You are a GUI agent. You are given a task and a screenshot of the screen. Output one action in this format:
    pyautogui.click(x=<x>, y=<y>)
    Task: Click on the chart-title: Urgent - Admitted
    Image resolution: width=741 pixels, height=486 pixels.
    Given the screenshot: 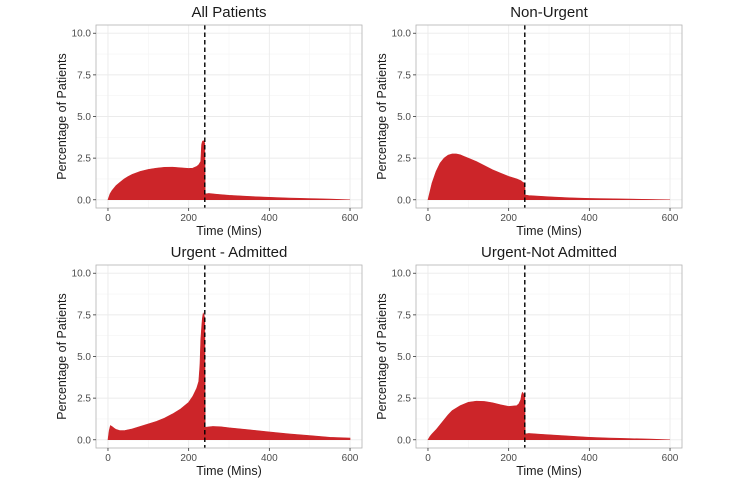 What is the action you would take?
    pyautogui.click(x=229, y=252)
    